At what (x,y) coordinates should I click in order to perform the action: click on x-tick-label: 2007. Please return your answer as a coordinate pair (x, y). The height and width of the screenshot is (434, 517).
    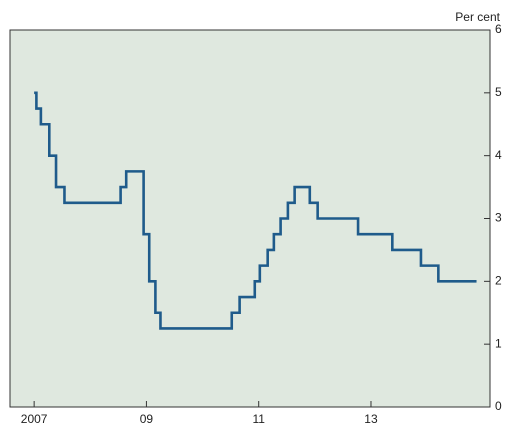
    Looking at the image, I should click on (34, 419).